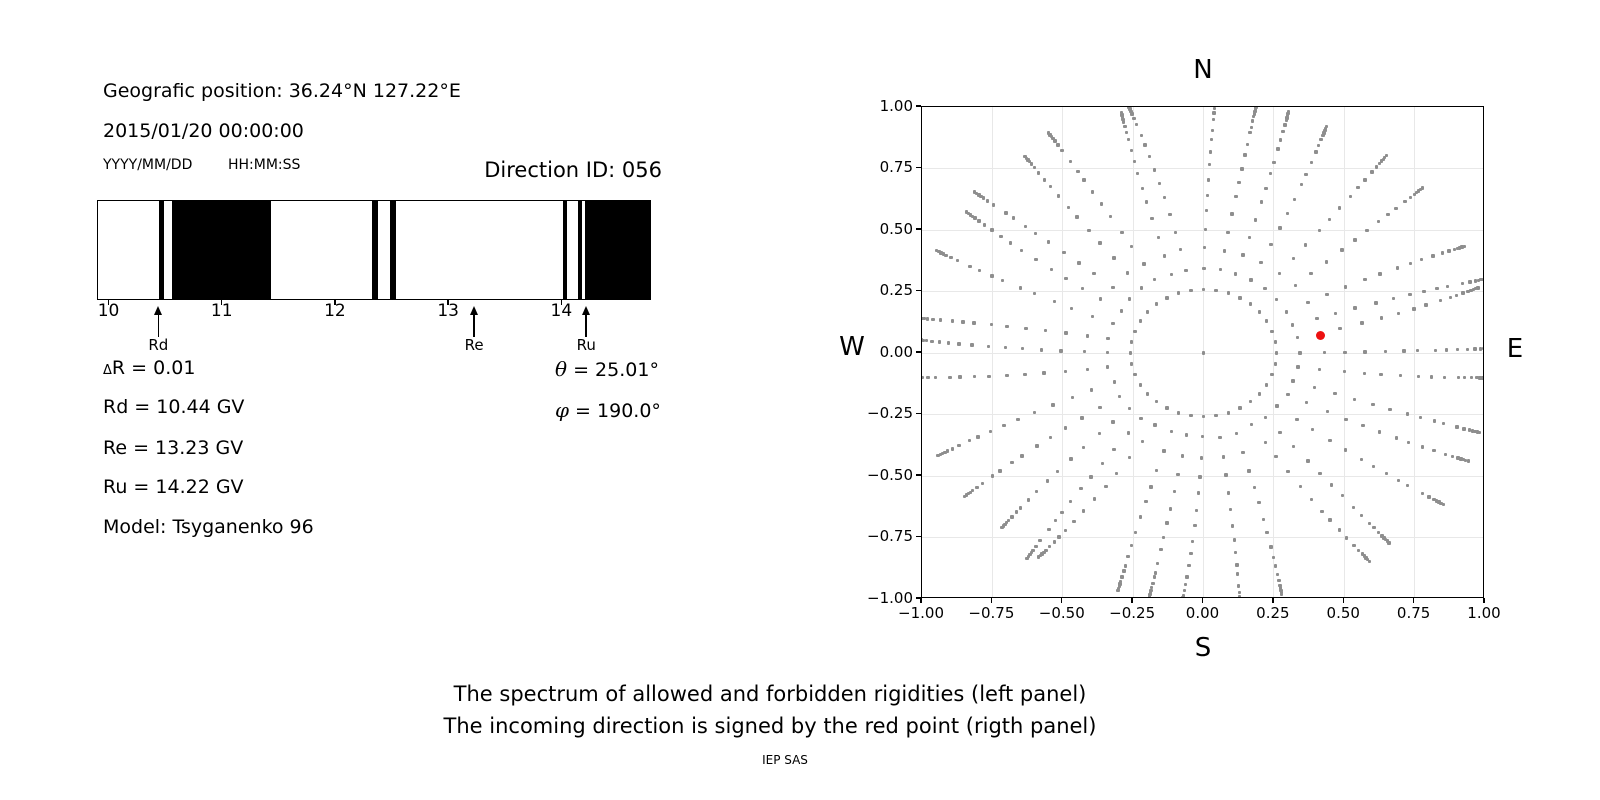 This screenshot has width=1600, height=800. I want to click on y-tick-label: 0.25, so click(896, 290).